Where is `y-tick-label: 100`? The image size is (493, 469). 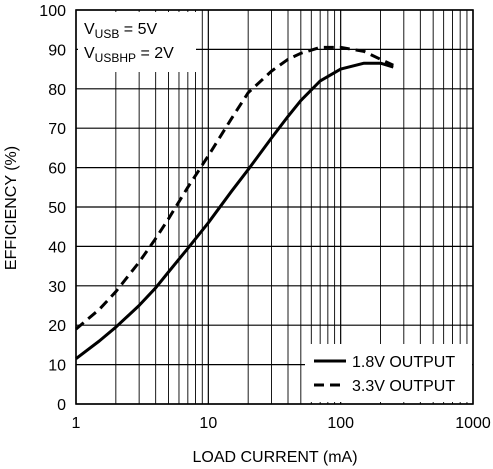 y-tick-label: 100 is located at coordinates (52, 11).